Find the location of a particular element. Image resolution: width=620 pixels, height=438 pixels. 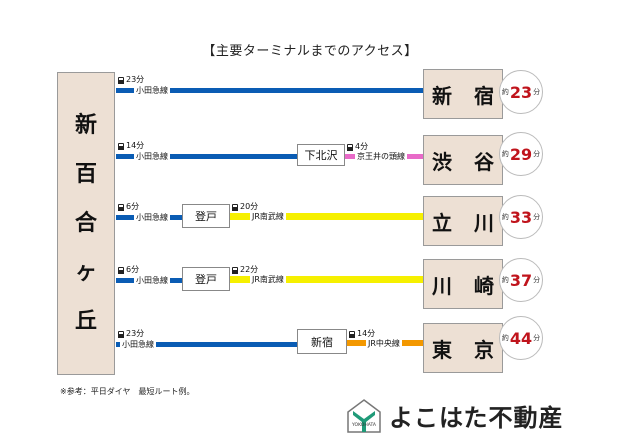

origin-char: 丘 is located at coordinates (85, 321).